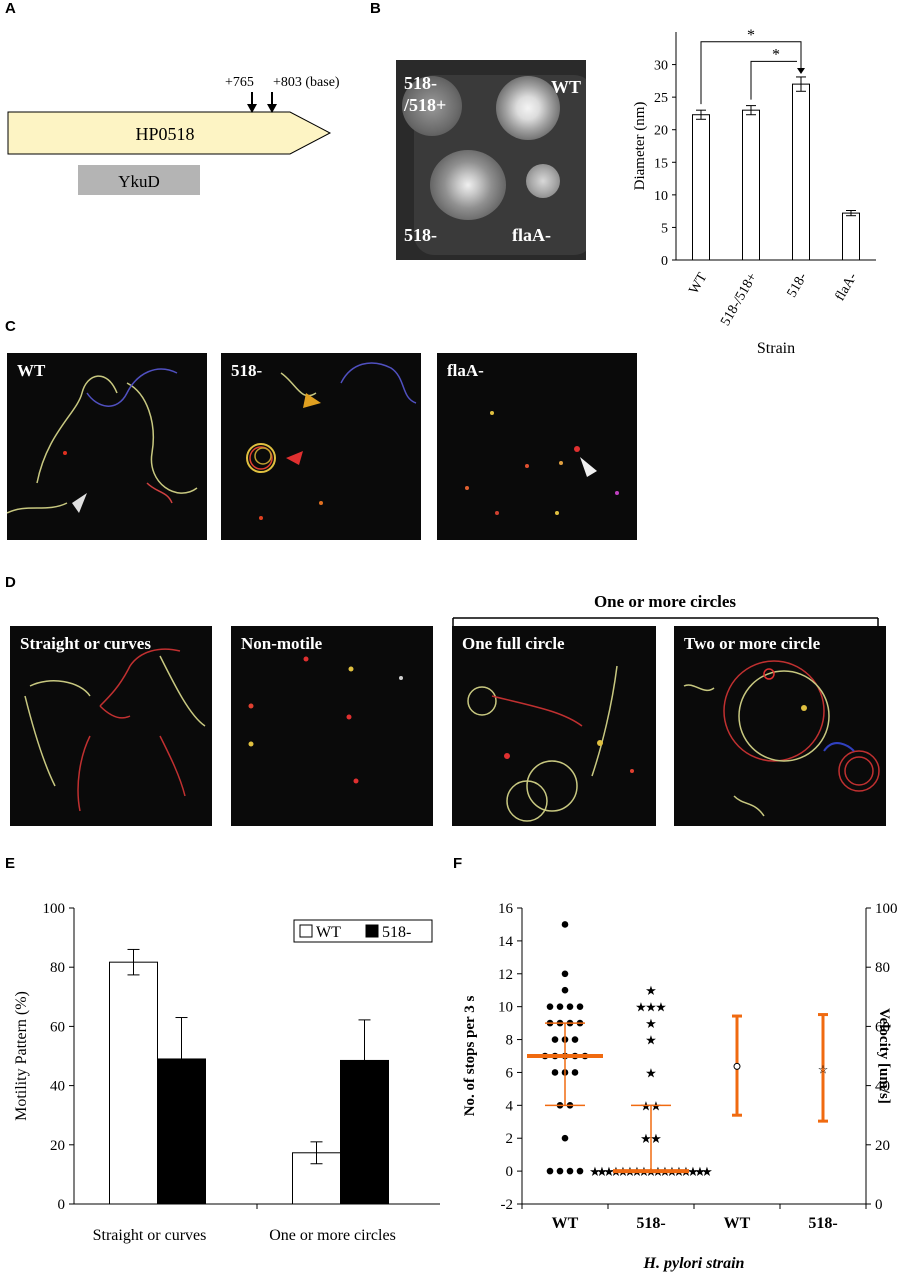 The image size is (900, 1286). Describe the element at coordinates (10, 326) in the screenshot. I see `panel-label-c: C` at that location.